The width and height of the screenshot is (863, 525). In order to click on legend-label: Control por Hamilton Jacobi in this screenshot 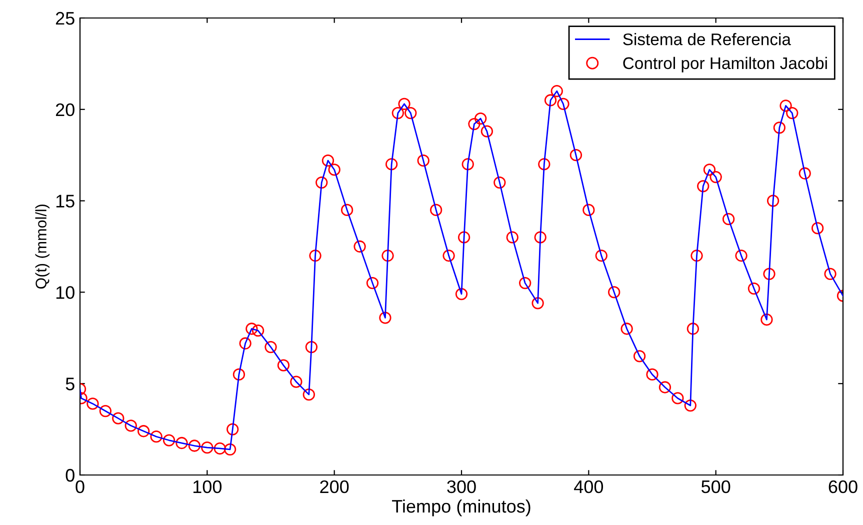, I will do `click(725, 64)`.